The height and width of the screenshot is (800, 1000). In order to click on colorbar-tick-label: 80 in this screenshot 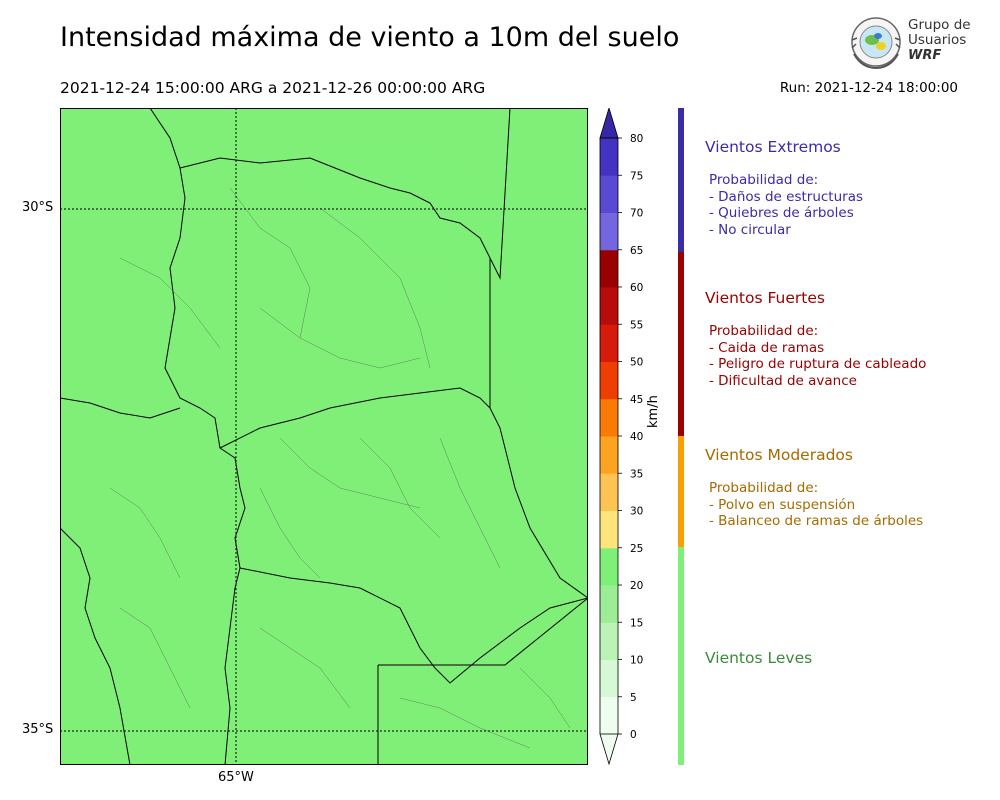, I will do `click(636, 139)`.